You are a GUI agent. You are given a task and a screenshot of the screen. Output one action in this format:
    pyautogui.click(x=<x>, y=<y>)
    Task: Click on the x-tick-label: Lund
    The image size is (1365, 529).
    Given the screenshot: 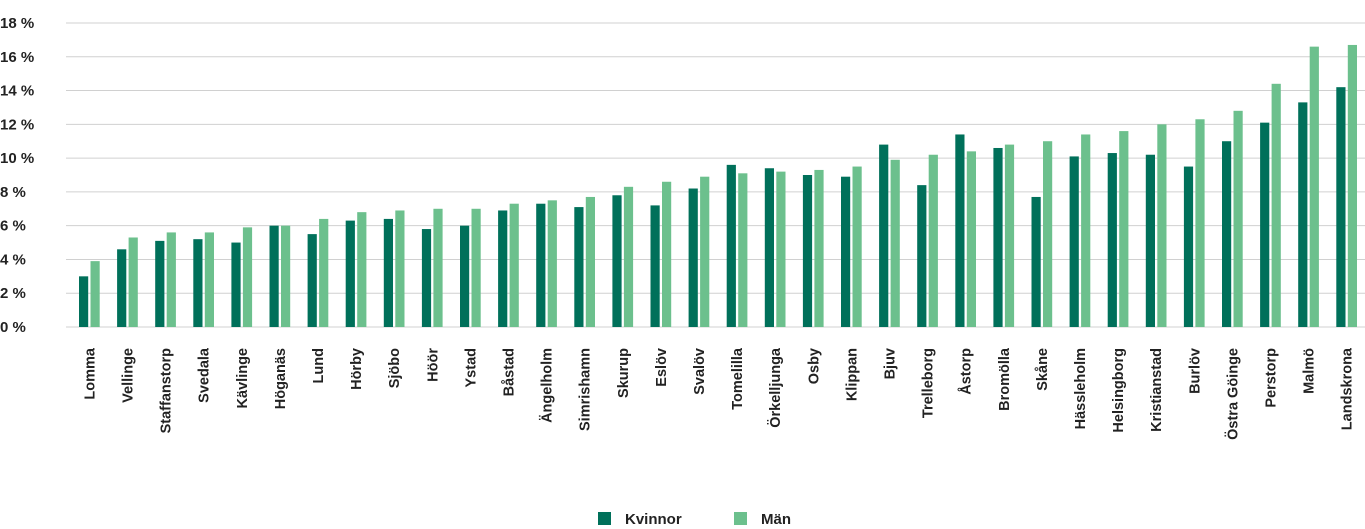 What is the action you would take?
    pyautogui.click(x=319, y=365)
    